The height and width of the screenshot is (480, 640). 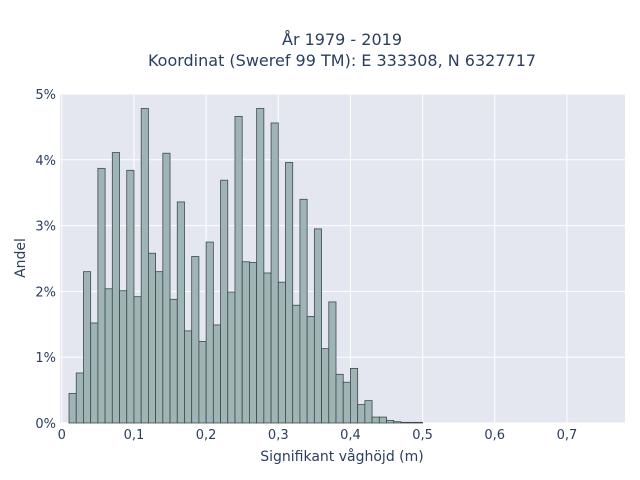 I want to click on chart-title: År 1979 - 2019, so click(x=342, y=39).